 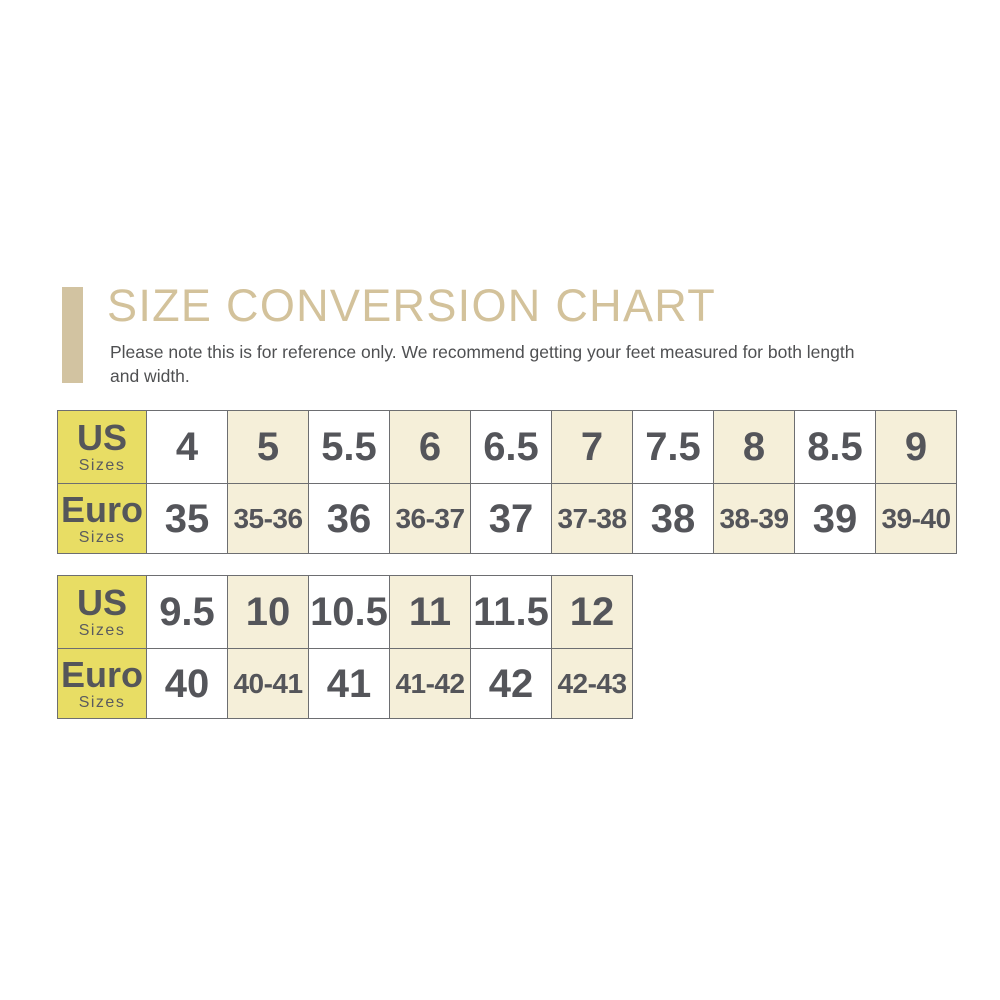 I want to click on size-value: 41-42, so click(x=430, y=683).